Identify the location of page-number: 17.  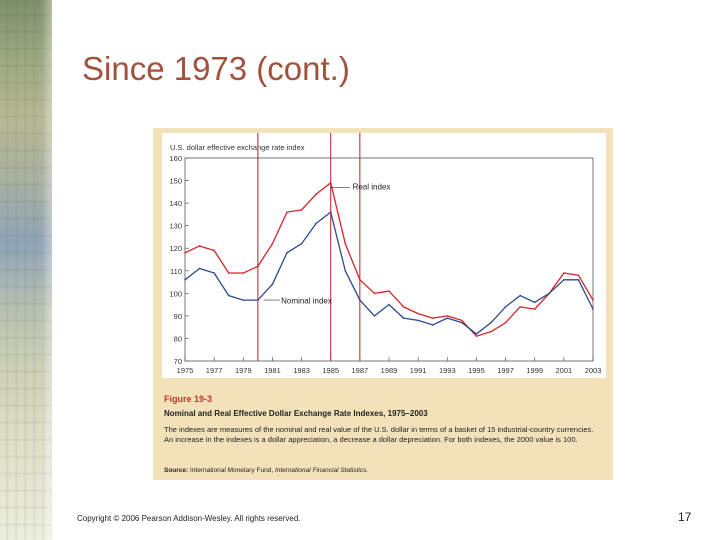
(685, 517).